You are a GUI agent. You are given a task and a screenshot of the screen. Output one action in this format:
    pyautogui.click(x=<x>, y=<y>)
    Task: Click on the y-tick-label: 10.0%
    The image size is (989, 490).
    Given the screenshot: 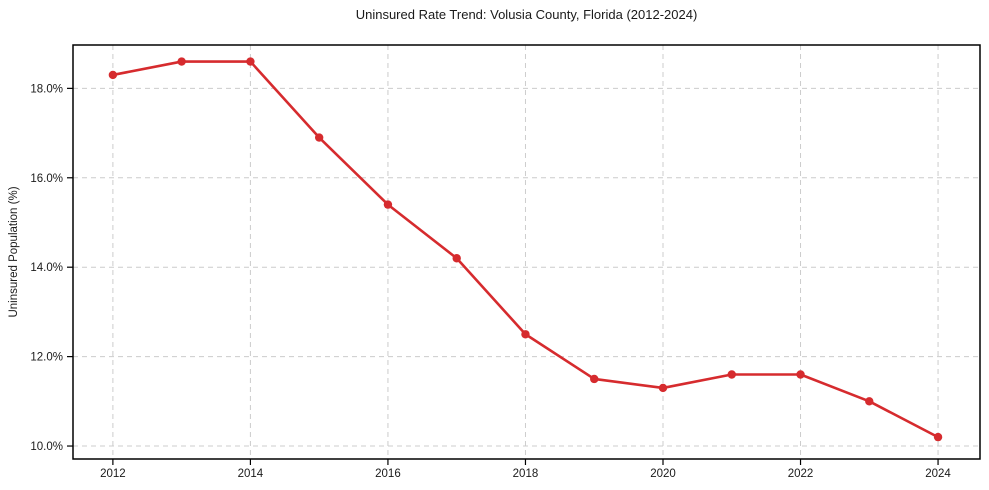 What is the action you would take?
    pyautogui.click(x=46, y=447)
    